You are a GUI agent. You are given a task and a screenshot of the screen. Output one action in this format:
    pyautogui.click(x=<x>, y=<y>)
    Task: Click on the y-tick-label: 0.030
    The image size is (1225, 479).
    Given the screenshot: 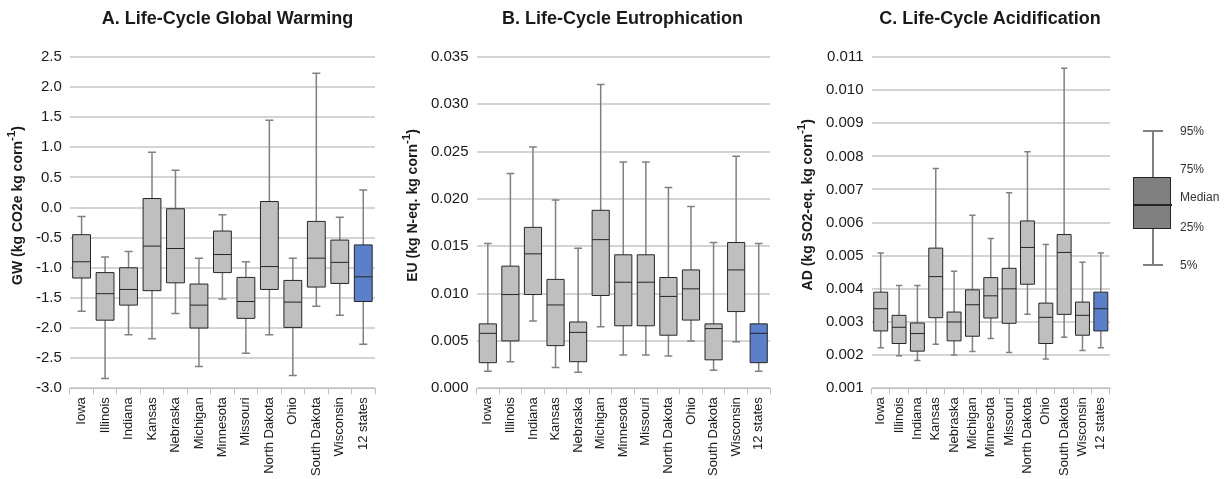 What is the action you would take?
    pyautogui.click(x=449, y=103)
    